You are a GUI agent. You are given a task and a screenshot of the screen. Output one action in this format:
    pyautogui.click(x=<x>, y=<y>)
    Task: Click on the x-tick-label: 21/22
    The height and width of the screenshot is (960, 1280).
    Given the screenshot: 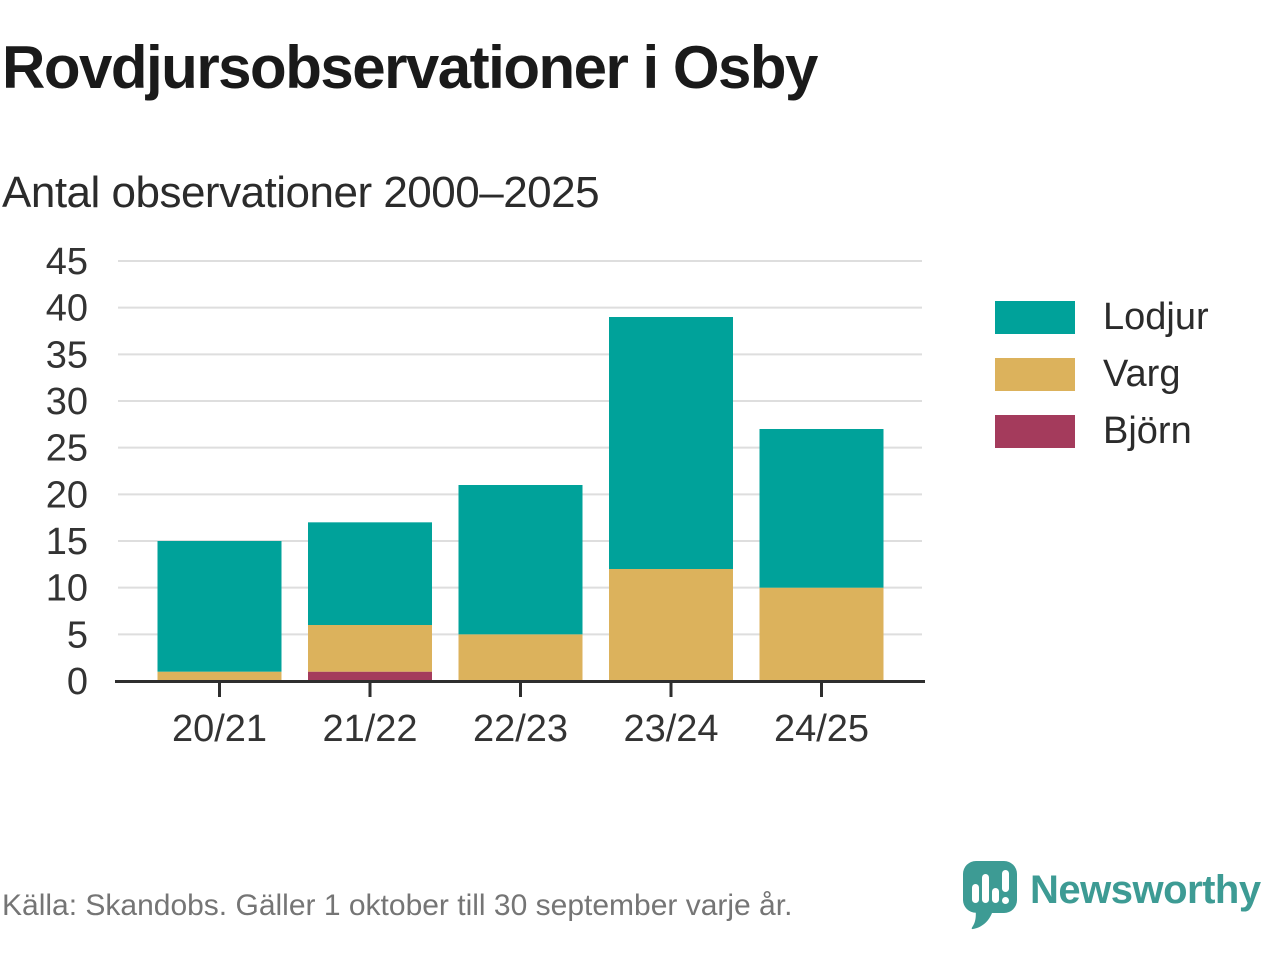 What is the action you would take?
    pyautogui.click(x=369, y=729)
    